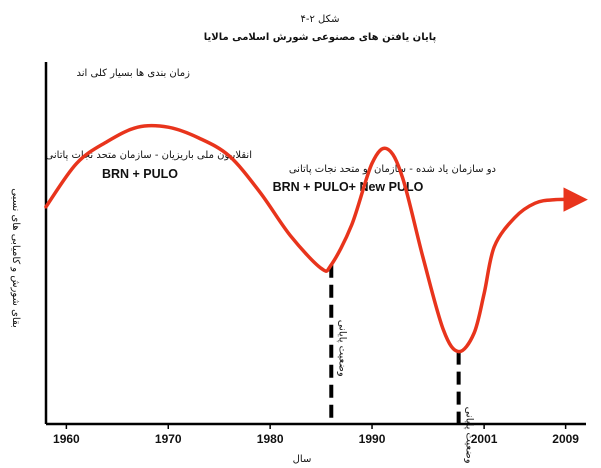 The height and width of the screenshot is (468, 601). Describe the element at coordinates (402, 364) in the screenshot. I see `end-state-markers: وضعیت پایانی وضعیت پایانی` at that location.